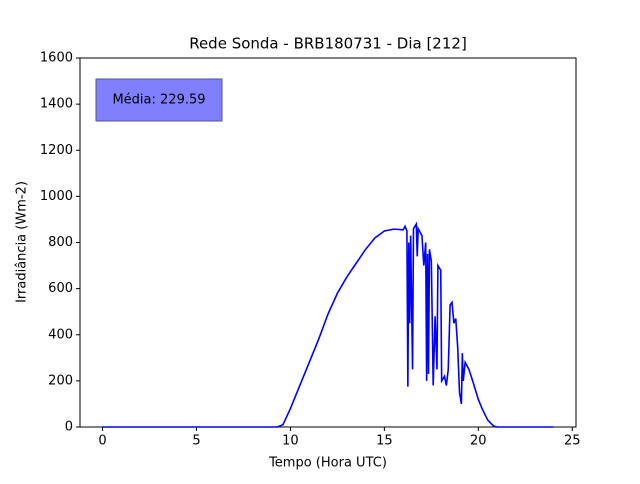 The height and width of the screenshot is (484, 640). Describe the element at coordinates (60, 380) in the screenshot. I see `y-tick-label: 200` at that location.